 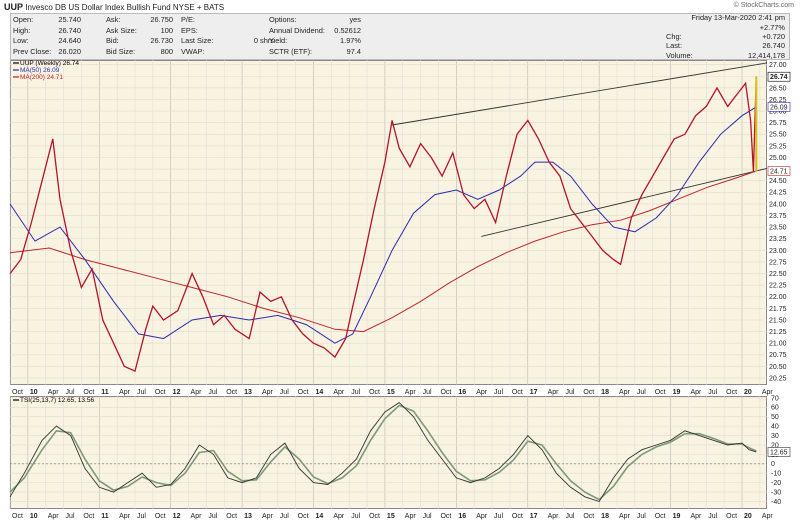 I want to click on quote-value: 24.640, so click(x=69, y=40).